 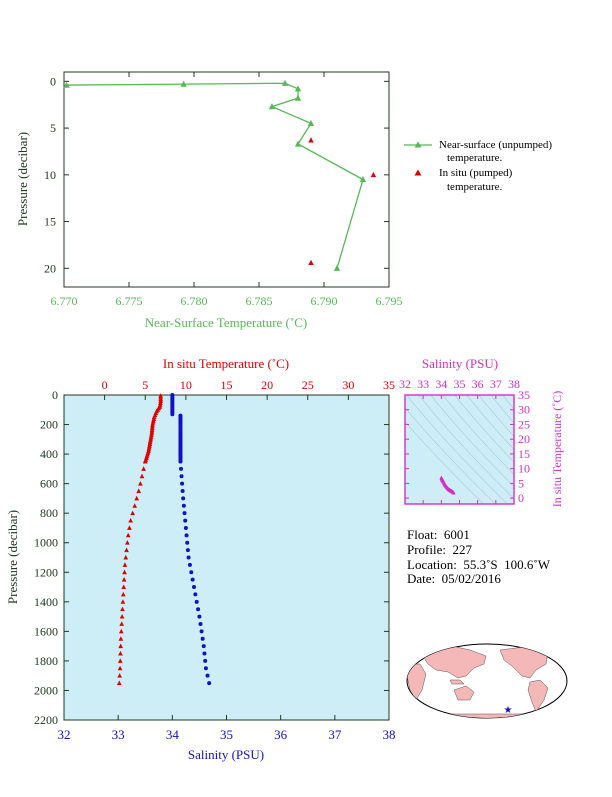 What do you see at coordinates (487, 715) in the screenshot?
I see `land-antarctica` at bounding box center [487, 715].